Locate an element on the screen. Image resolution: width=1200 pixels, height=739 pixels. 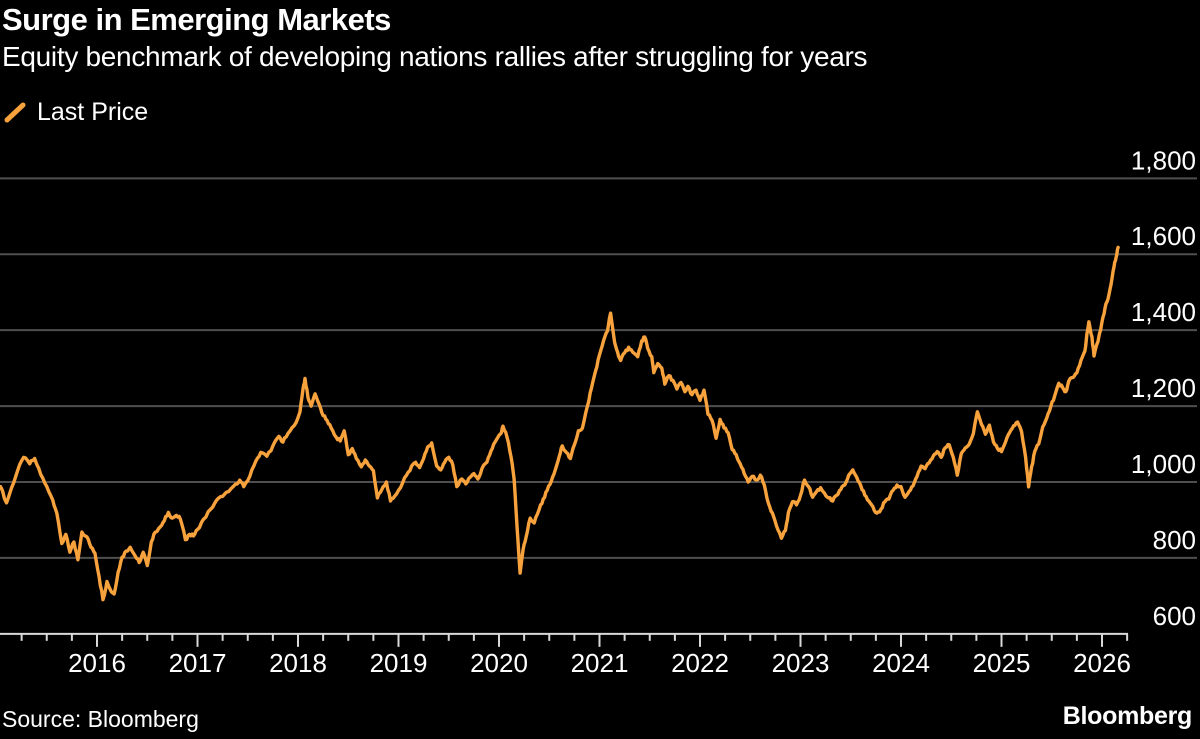
svg-text: 1,800 is located at coordinates (1163, 160).